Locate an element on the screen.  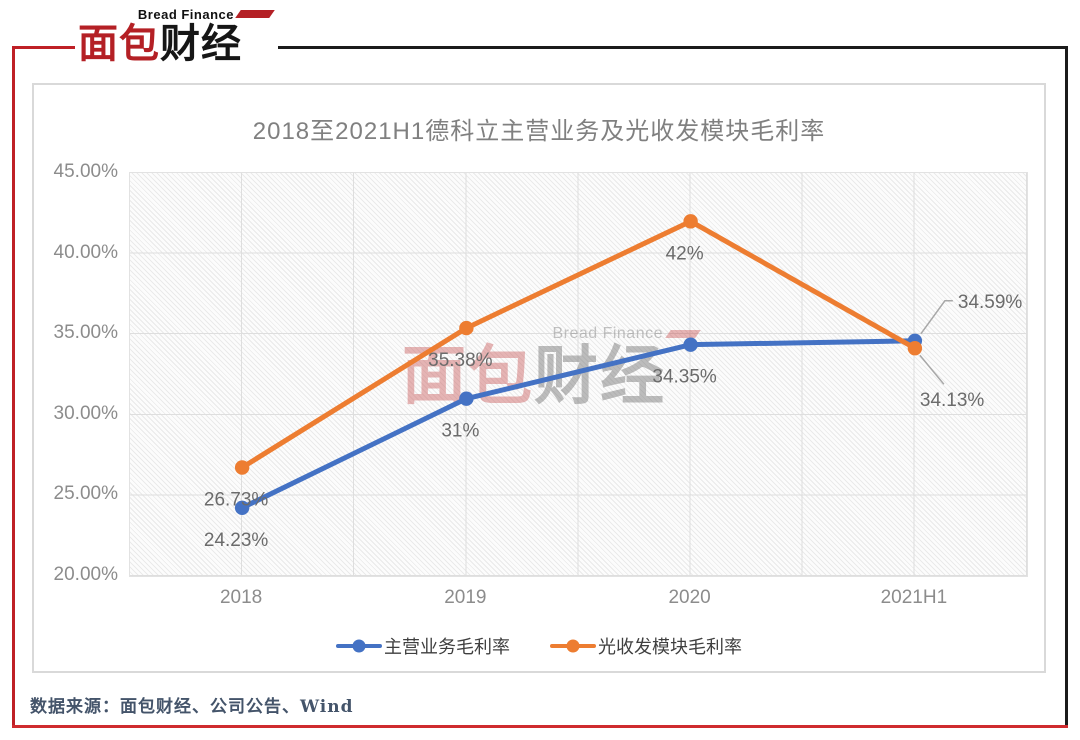
x-tick-label: 2018 is located at coordinates (241, 597).